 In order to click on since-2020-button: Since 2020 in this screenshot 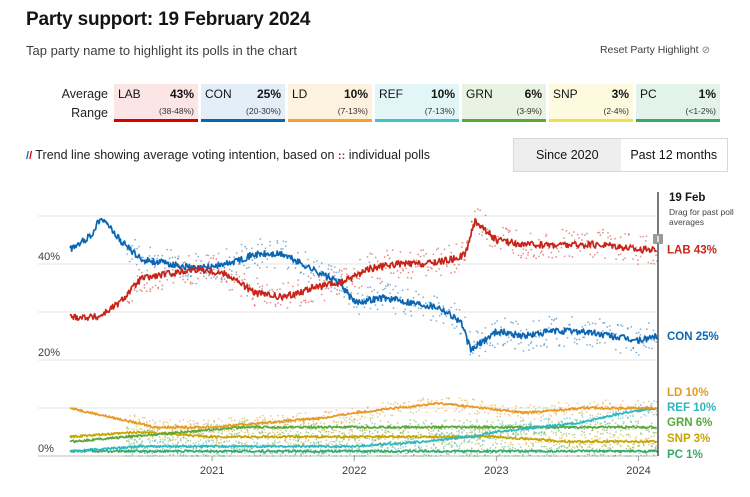, I will do `click(567, 155)`.